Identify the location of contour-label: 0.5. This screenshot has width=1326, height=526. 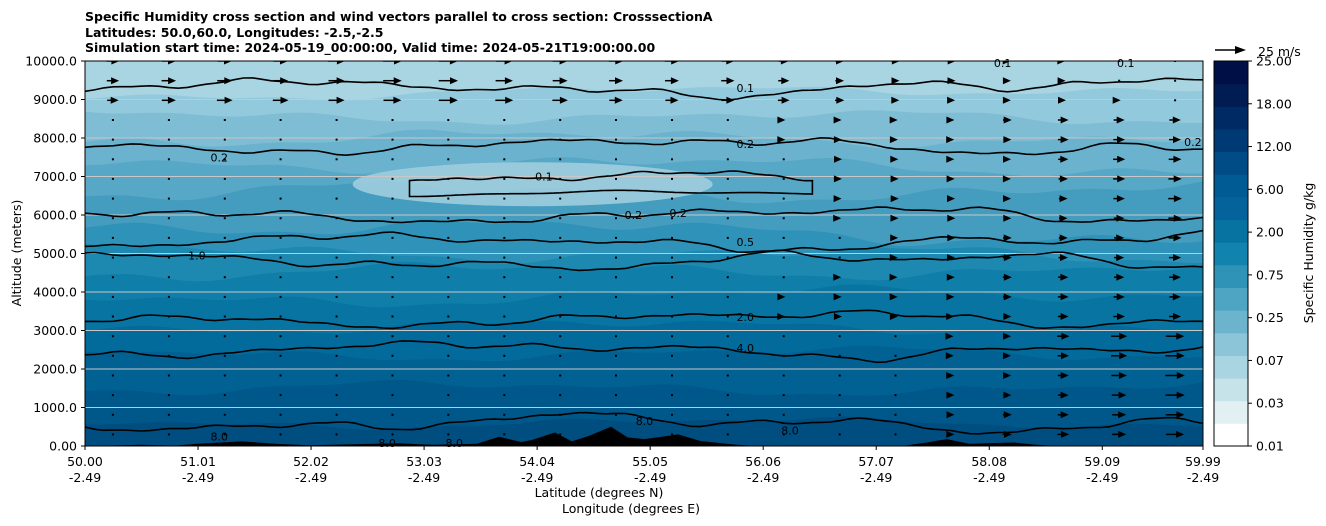
(746, 242).